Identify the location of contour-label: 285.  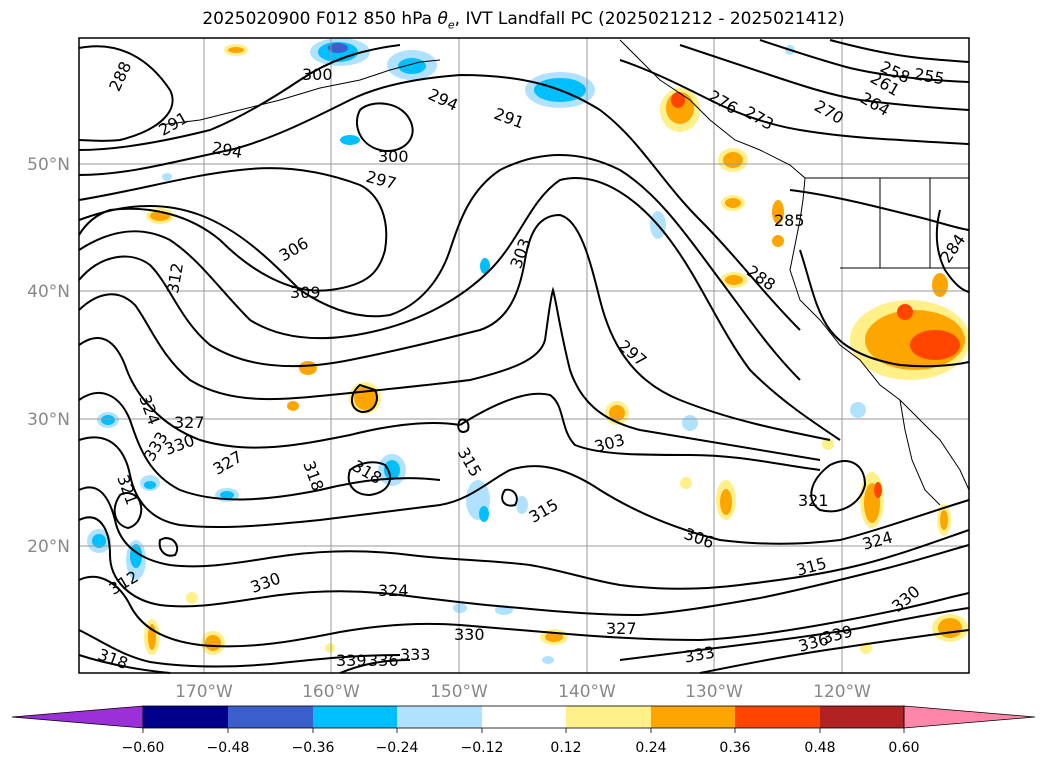
(789, 220).